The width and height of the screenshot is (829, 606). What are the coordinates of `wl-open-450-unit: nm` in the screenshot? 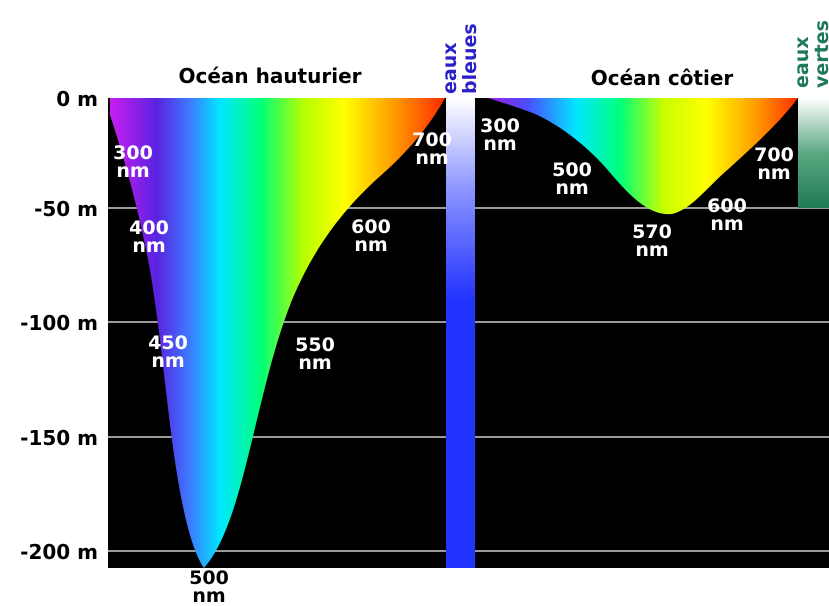 It's located at (167, 361).